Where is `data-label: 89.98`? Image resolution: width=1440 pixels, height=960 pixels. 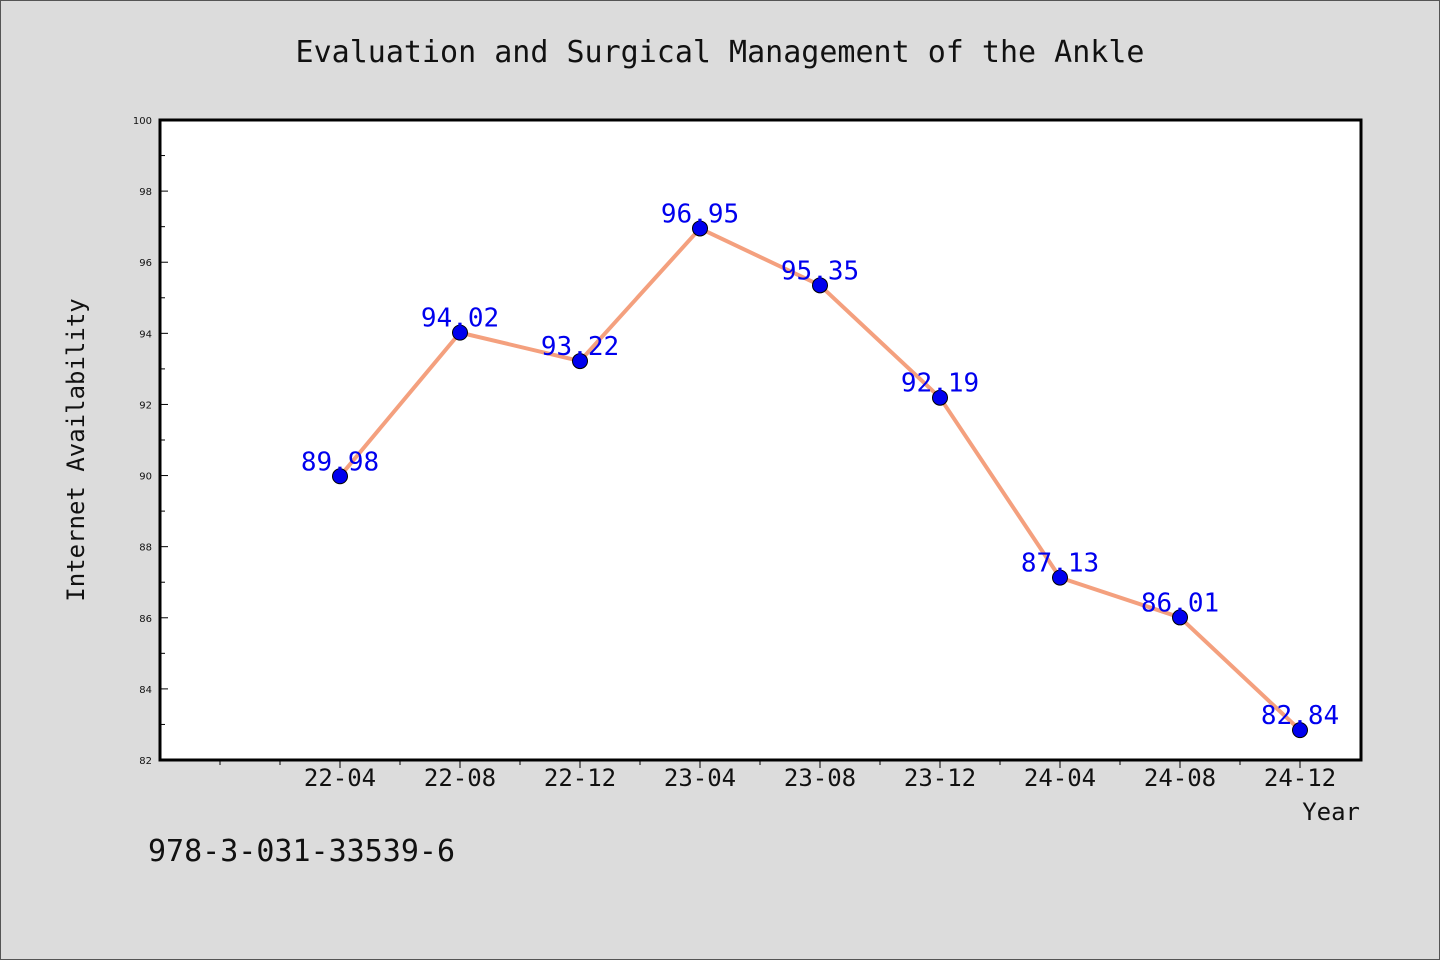
data-label: 89.98 is located at coordinates (340, 462).